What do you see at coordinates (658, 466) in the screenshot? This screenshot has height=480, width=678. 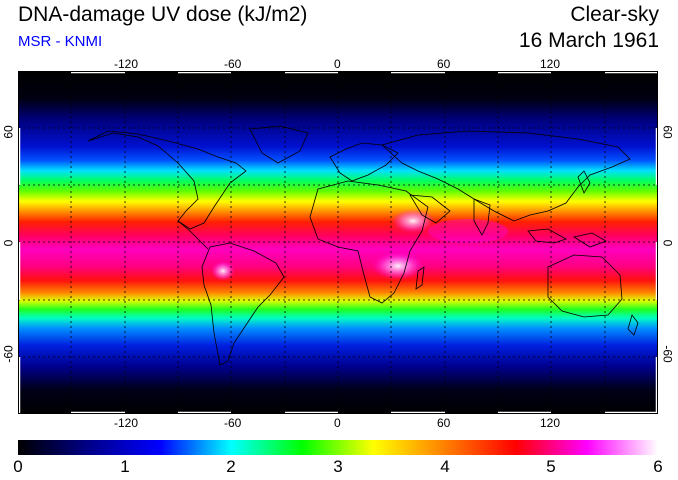 I see `colorbar-label: 6` at bounding box center [658, 466].